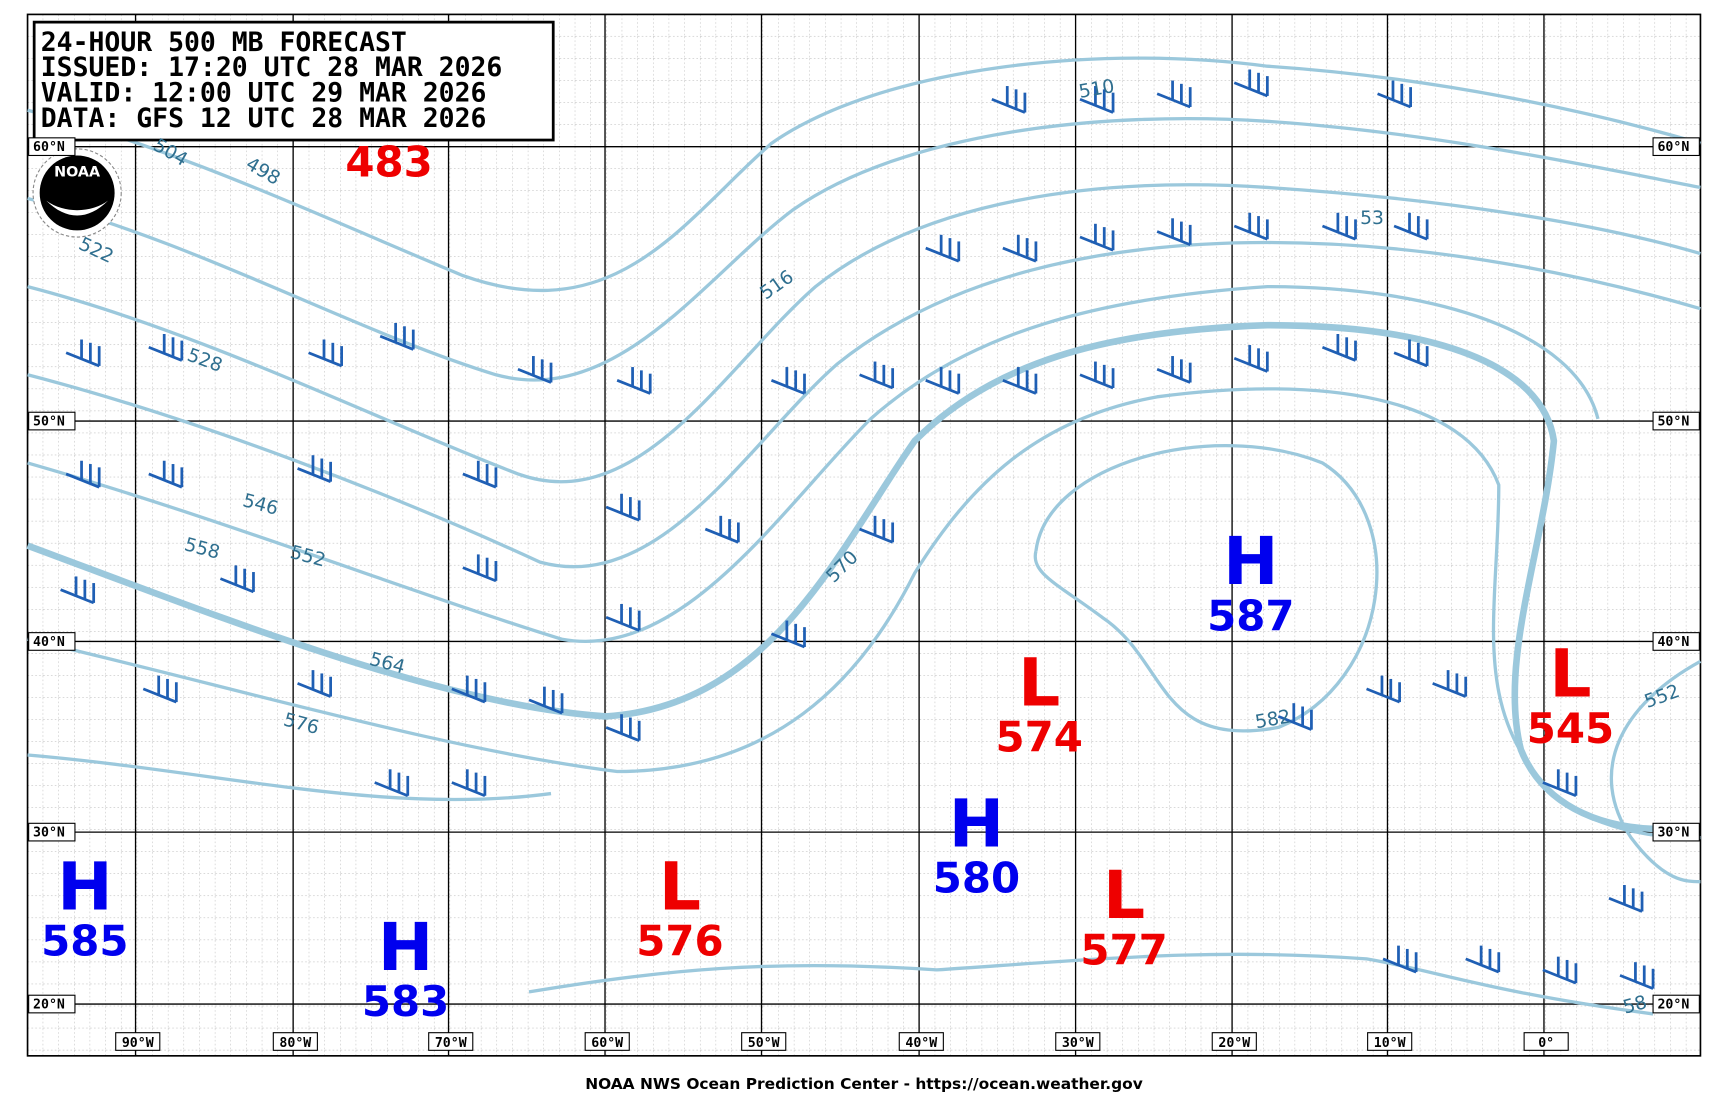  I want to click on center-value: 483, so click(388, 161).